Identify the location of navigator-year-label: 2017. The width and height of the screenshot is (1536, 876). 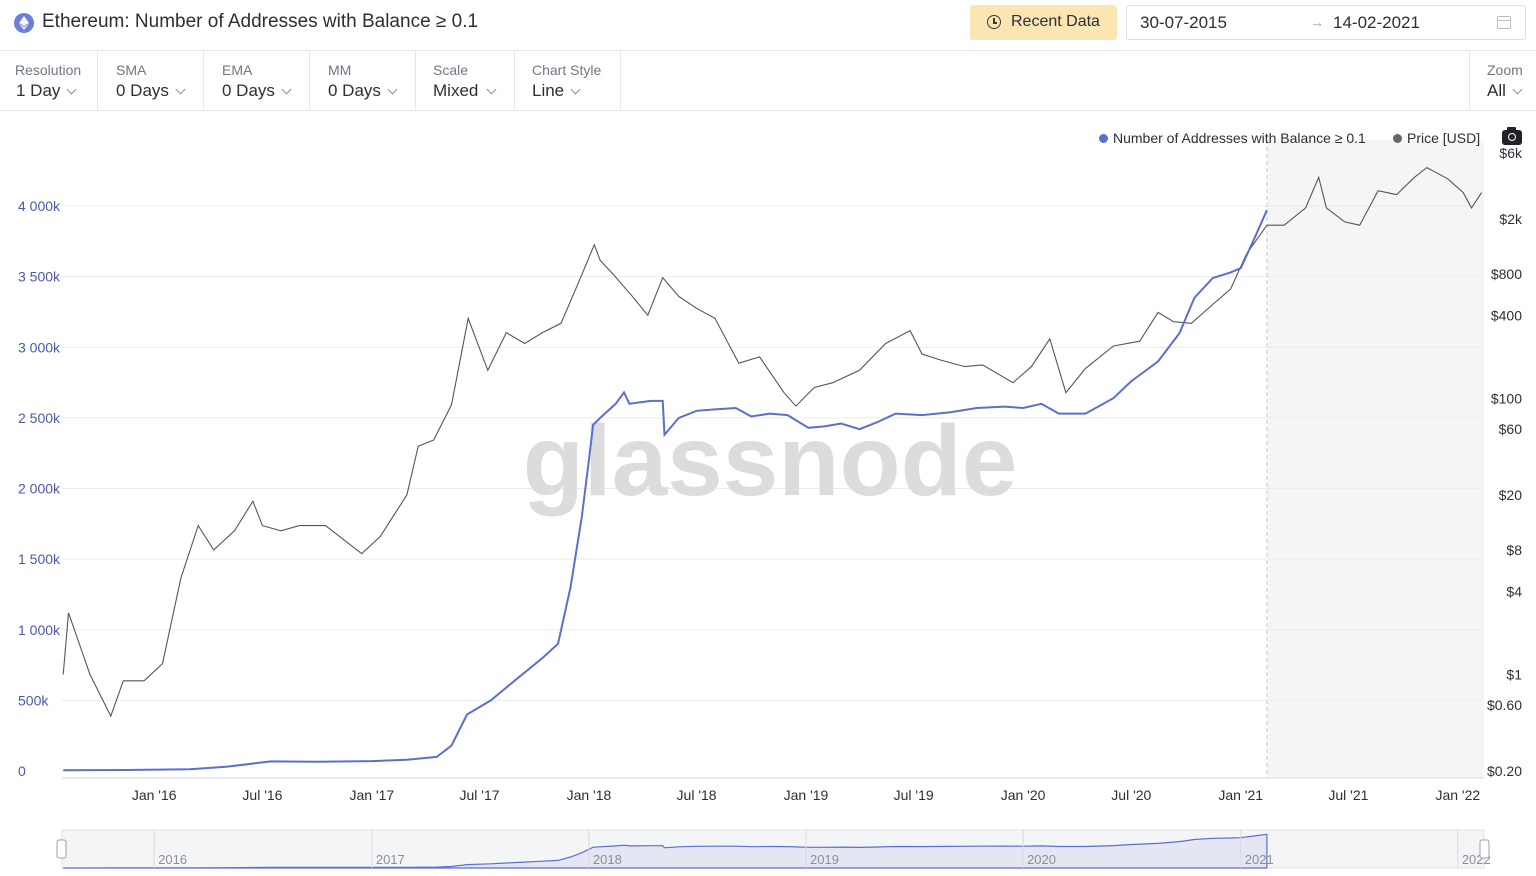
(390, 859).